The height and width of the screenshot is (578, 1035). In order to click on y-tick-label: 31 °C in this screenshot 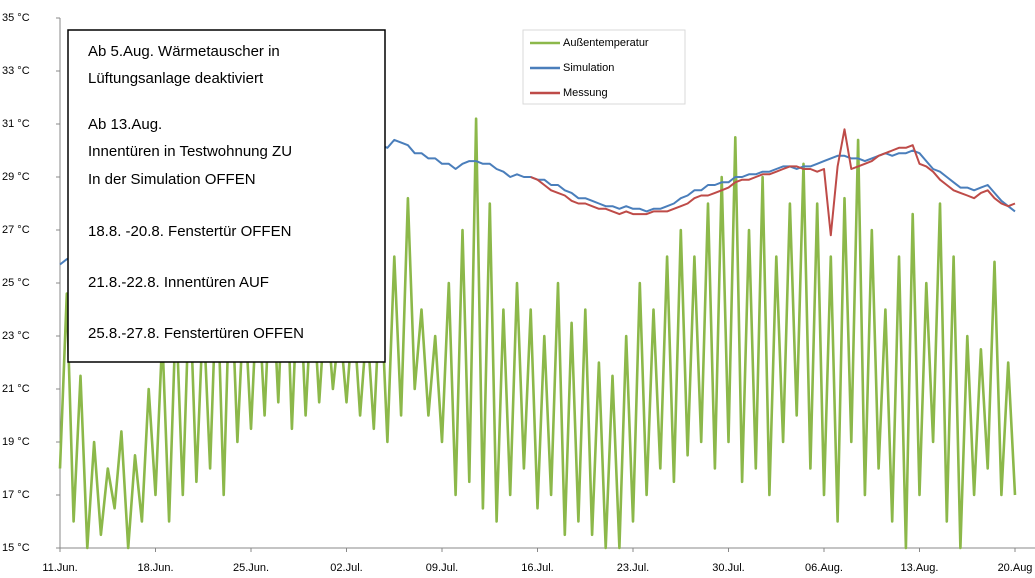, I will do `click(16, 124)`.